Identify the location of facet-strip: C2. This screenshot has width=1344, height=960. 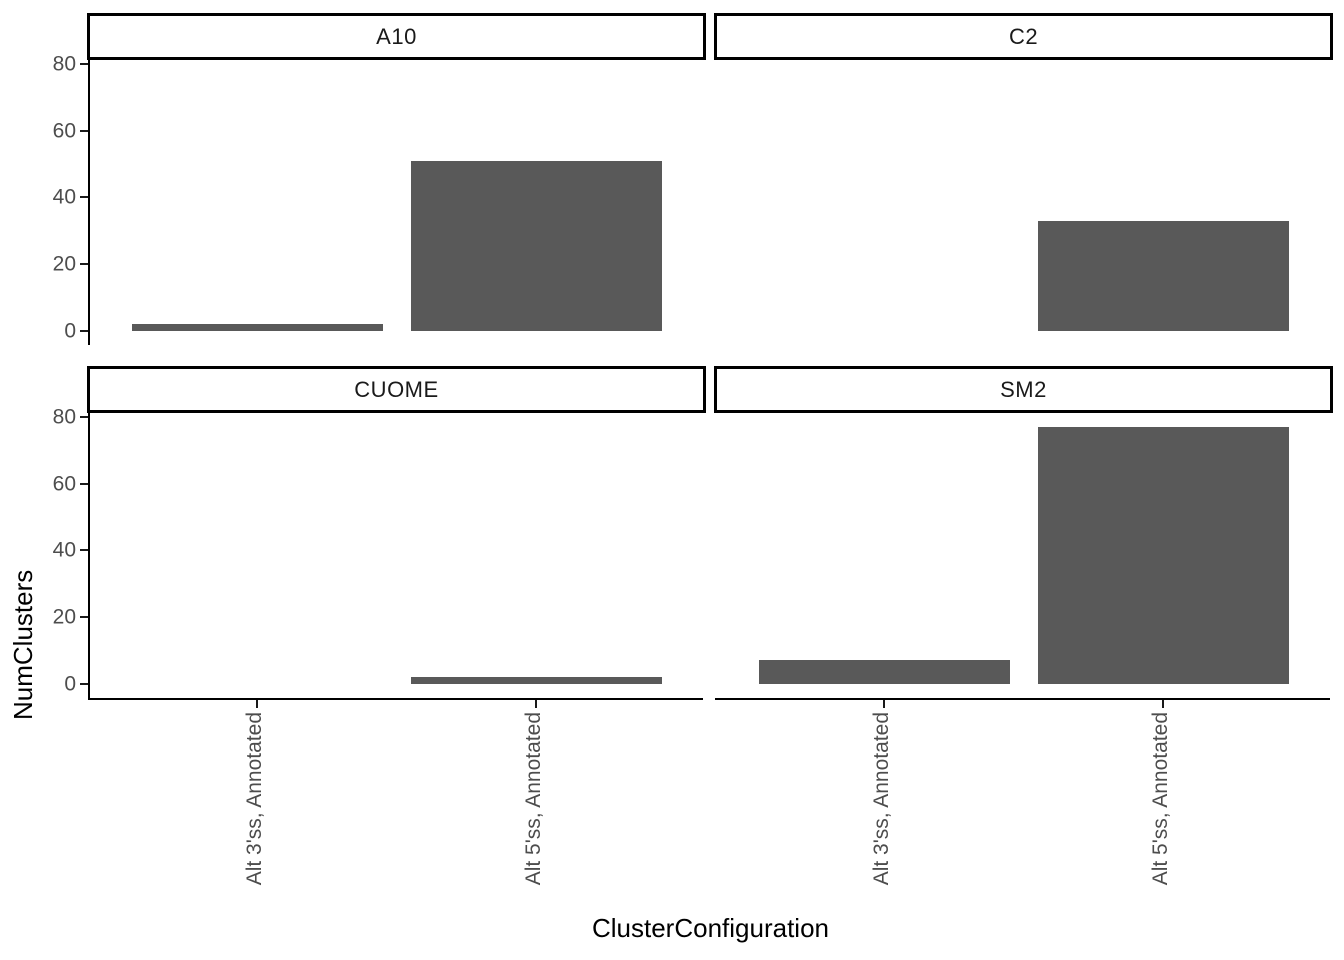
(1023, 36).